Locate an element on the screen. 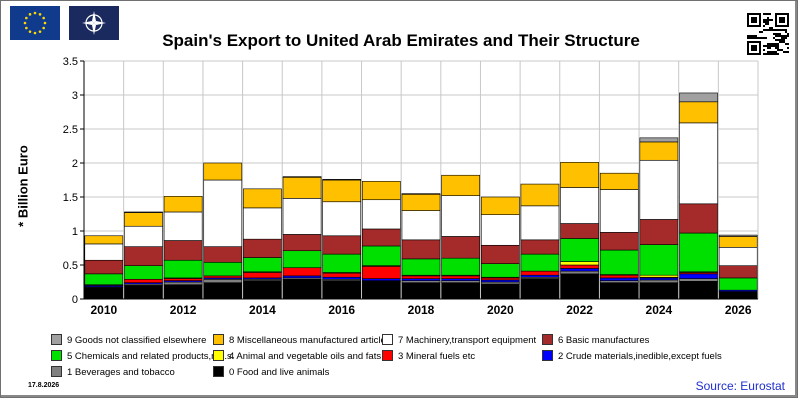  legend-item: 6 Basic manufactures is located at coordinates (595, 340).